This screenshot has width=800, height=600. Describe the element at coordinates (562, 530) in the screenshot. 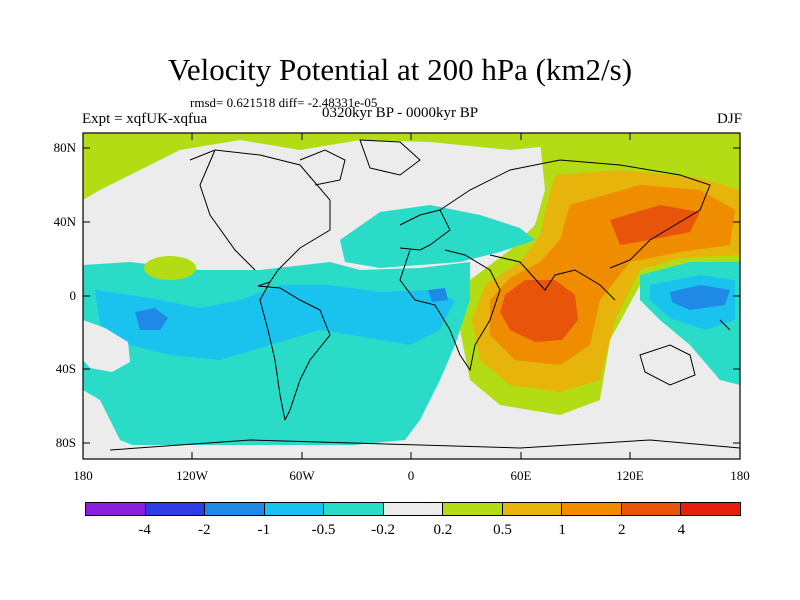

I see `colorbar-label: 1` at that location.